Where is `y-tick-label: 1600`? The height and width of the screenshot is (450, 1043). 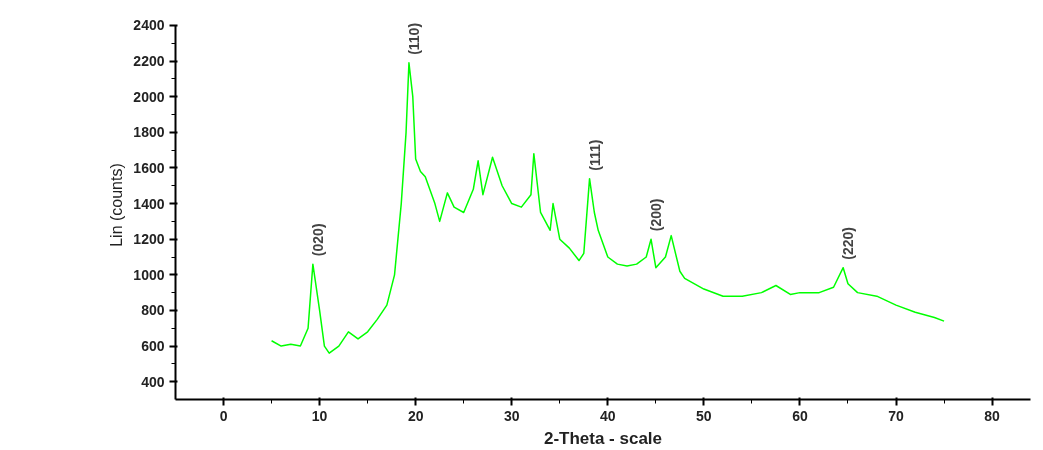 y-tick-label: 1600 is located at coordinates (149, 167).